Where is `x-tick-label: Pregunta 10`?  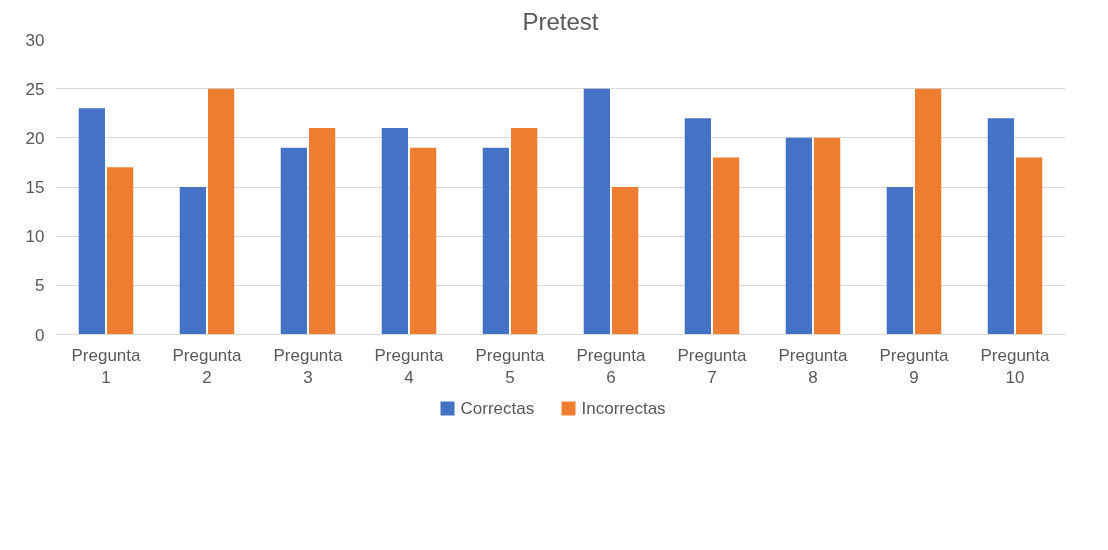 x-tick-label: Pregunta 10 is located at coordinates (1015, 366).